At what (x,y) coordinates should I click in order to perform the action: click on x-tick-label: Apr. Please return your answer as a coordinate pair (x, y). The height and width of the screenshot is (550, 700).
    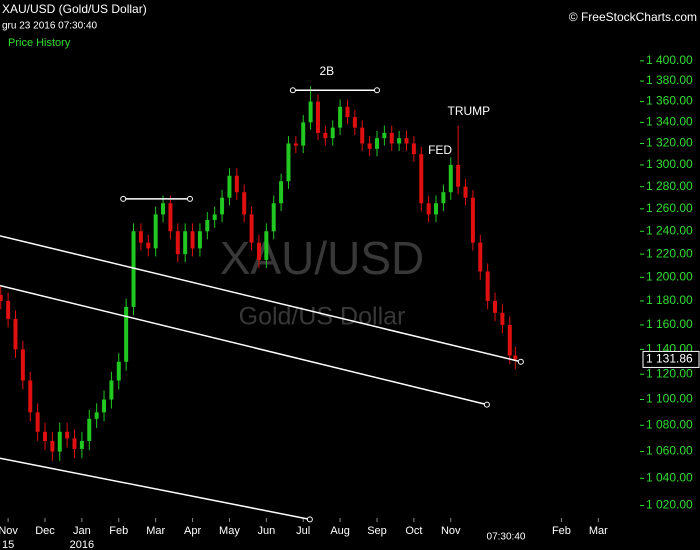
    Looking at the image, I should click on (192, 531).